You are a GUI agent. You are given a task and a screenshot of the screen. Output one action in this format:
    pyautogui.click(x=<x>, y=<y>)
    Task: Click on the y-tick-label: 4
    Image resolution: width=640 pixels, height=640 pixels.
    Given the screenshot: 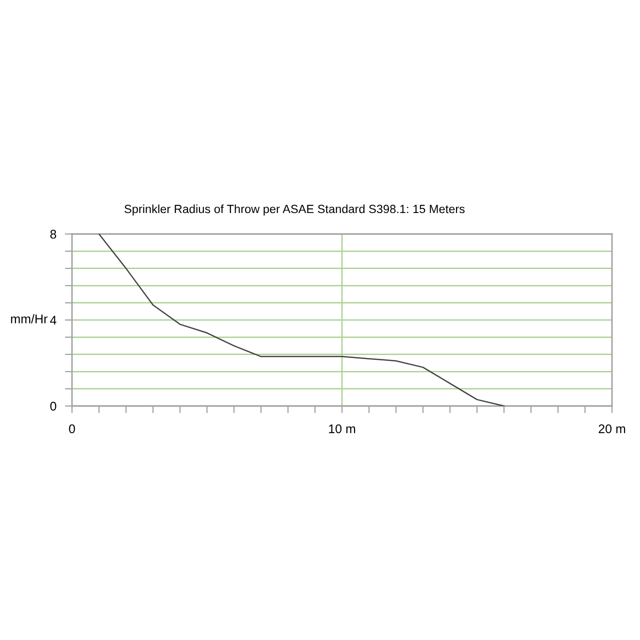 What is the action you would take?
    pyautogui.click(x=53, y=320)
    